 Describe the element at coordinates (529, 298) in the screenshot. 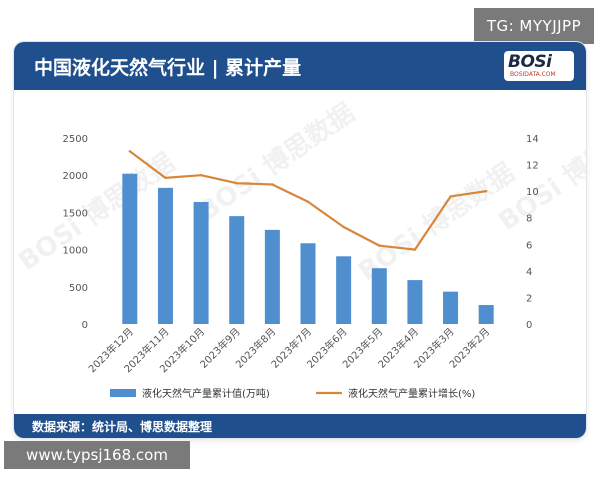

I see `right-tick-label: 2` at that location.